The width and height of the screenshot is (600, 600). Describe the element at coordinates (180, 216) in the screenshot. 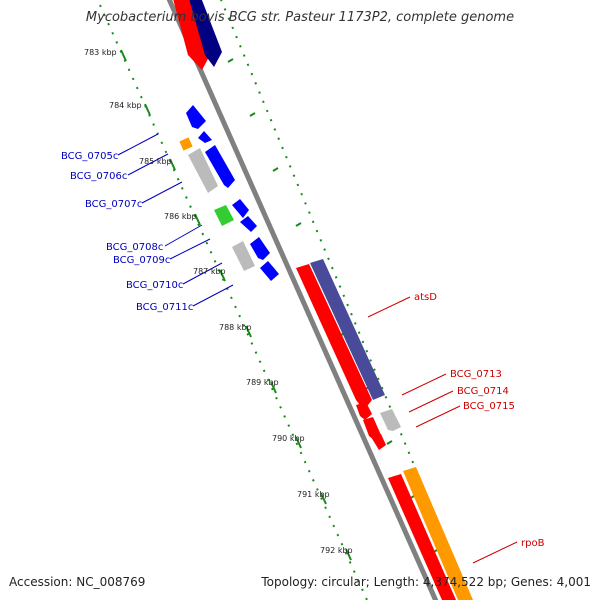

I see `tick-label-786: 786 kbp` at that location.